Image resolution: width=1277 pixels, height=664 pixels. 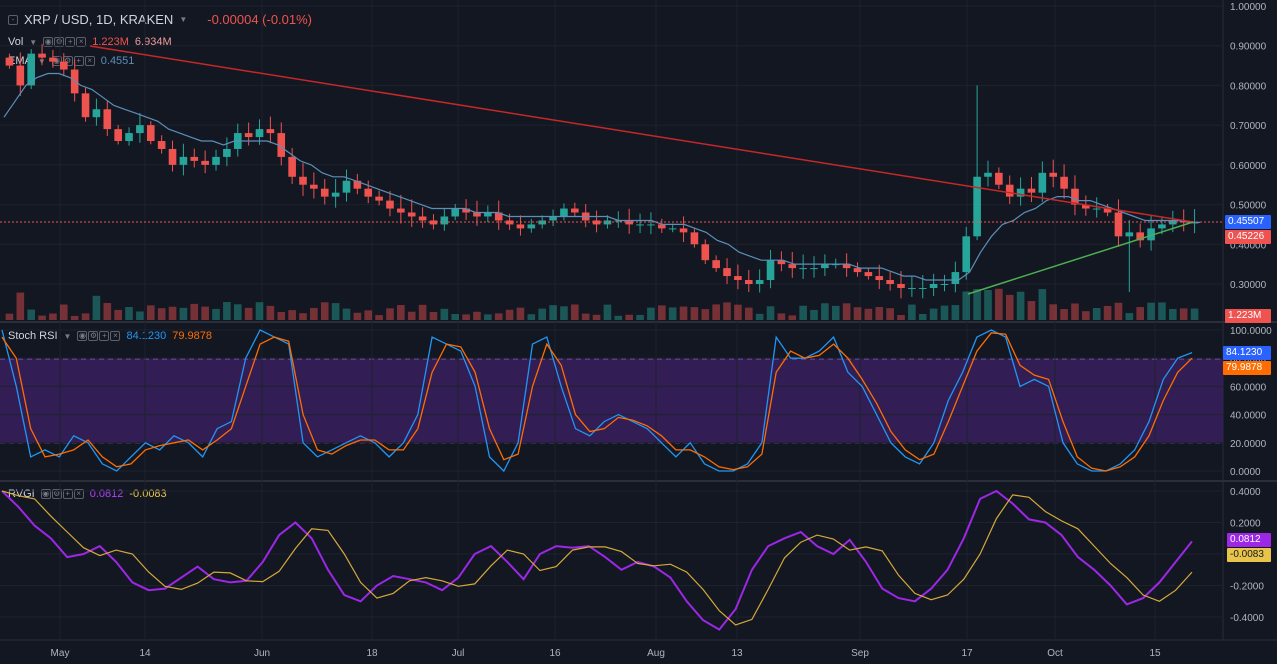 What do you see at coordinates (62, 494) in the screenshot?
I see `rvgi-legend-buttons: ◉ ⚙ + ×` at bounding box center [62, 494].